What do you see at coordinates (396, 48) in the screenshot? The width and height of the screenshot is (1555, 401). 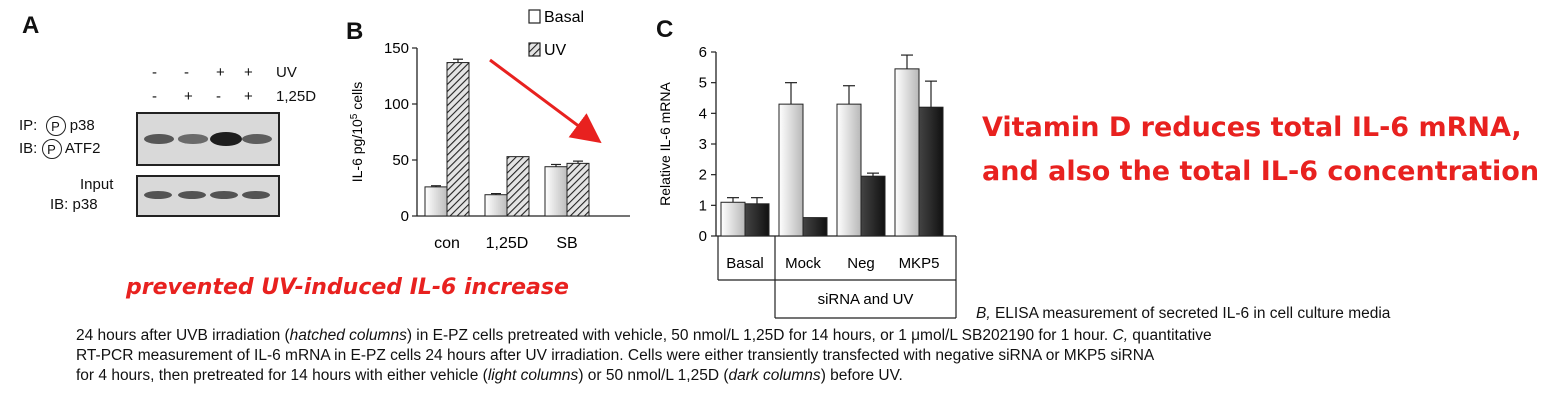 I see `y-tick-label: 150` at bounding box center [396, 48].